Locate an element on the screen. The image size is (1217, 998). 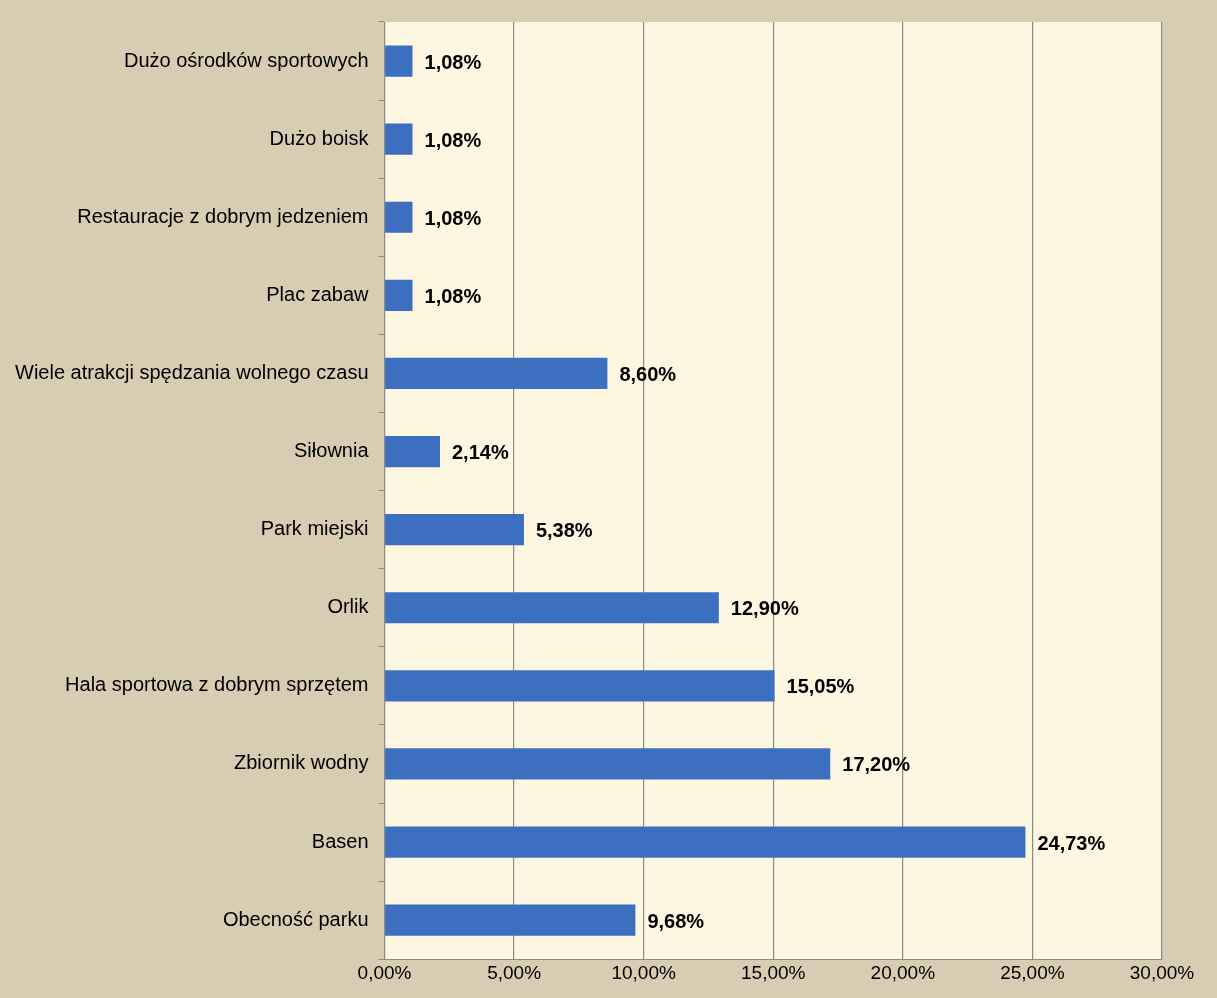
x-tick-label: 5,00% is located at coordinates (514, 972).